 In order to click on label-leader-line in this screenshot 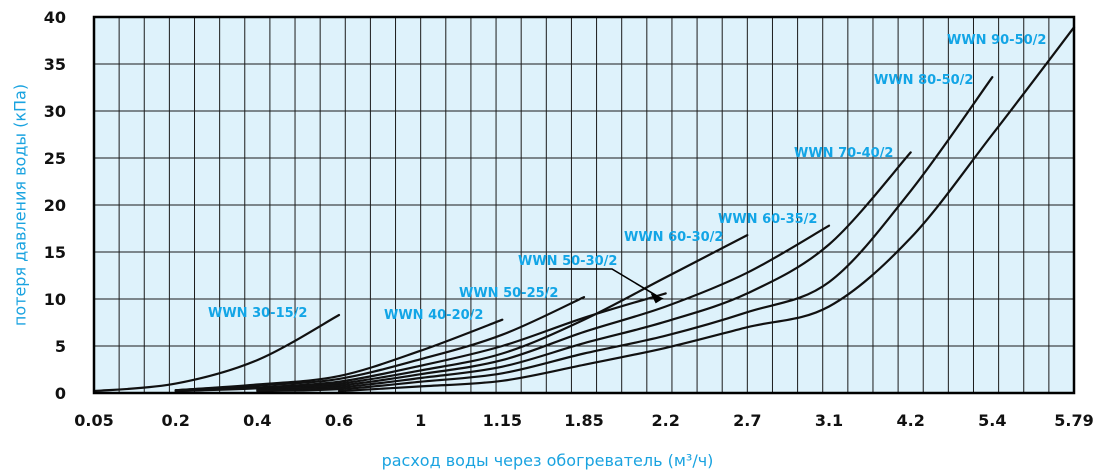, I will do `click(604, 283)`.